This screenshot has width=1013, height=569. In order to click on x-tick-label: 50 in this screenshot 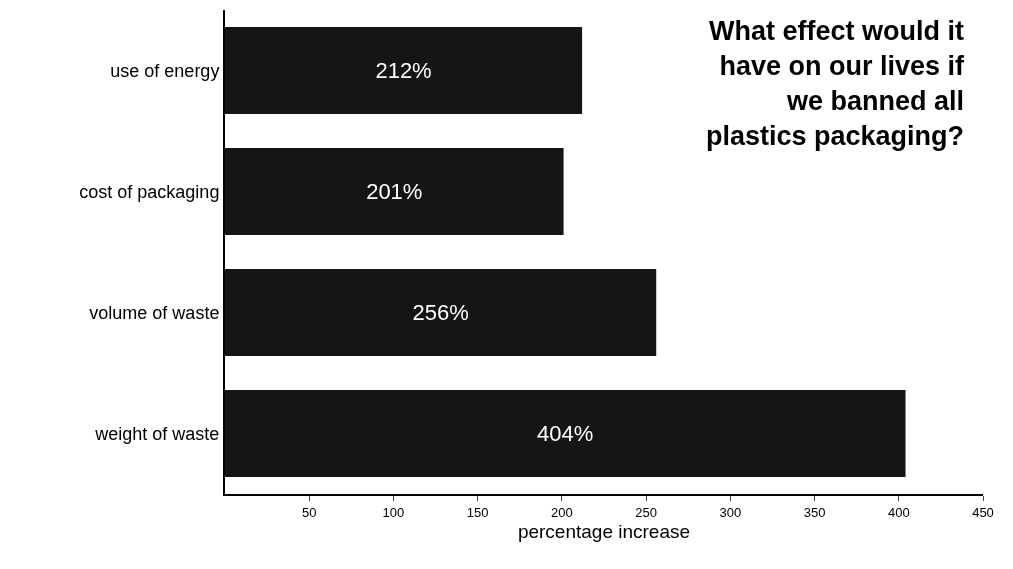, I will do `click(309, 512)`.